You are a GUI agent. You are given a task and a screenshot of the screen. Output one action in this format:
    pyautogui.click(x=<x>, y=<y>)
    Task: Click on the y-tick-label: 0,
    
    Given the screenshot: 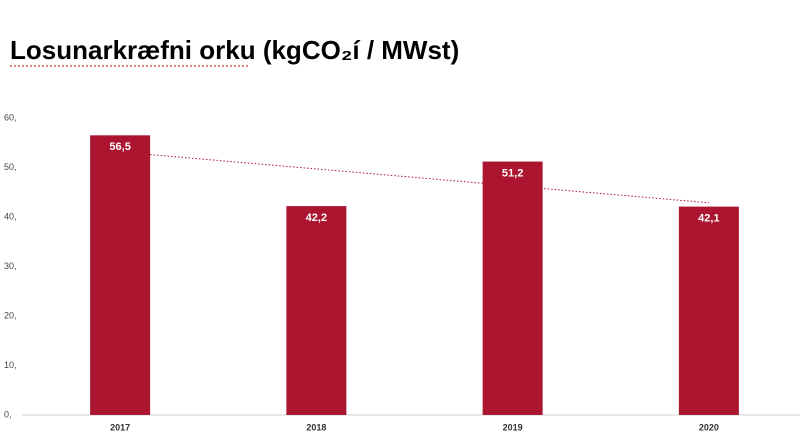 What is the action you would take?
    pyautogui.click(x=8, y=414)
    